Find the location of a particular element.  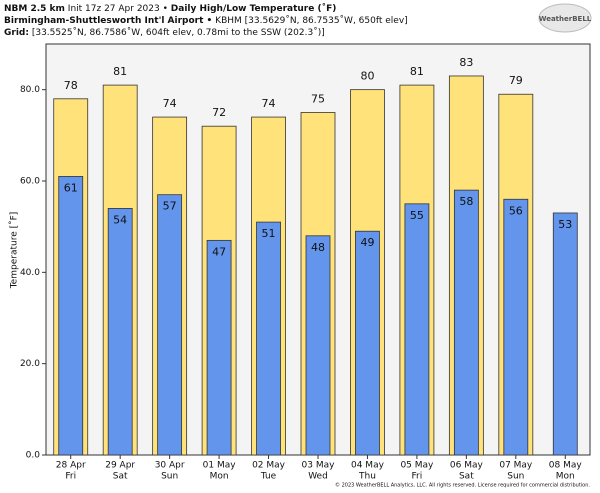

value-label: 79 is located at coordinates (516, 80).